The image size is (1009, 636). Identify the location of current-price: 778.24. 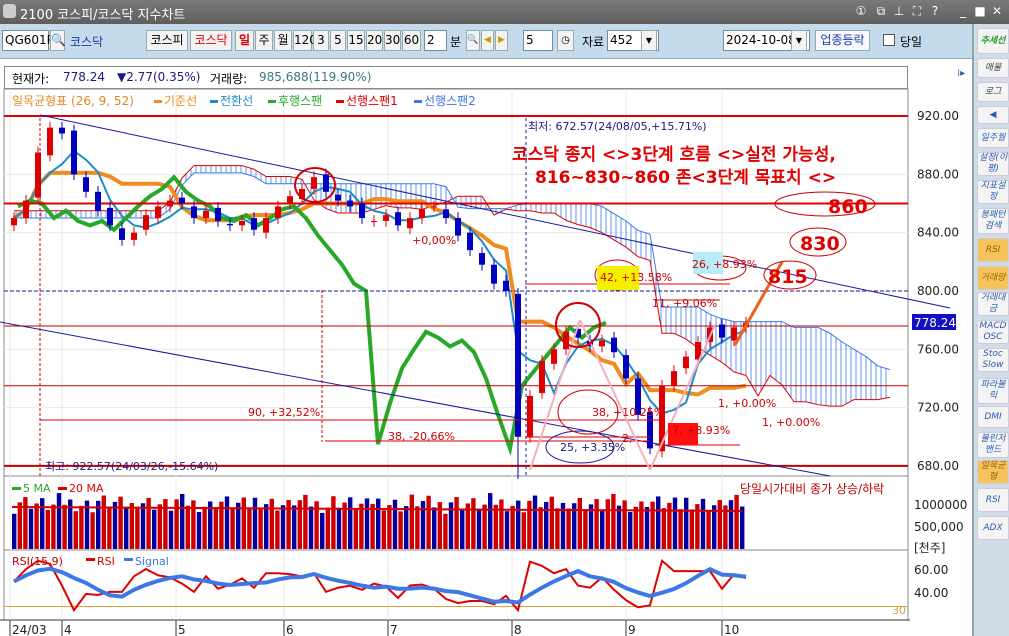
(84, 77).